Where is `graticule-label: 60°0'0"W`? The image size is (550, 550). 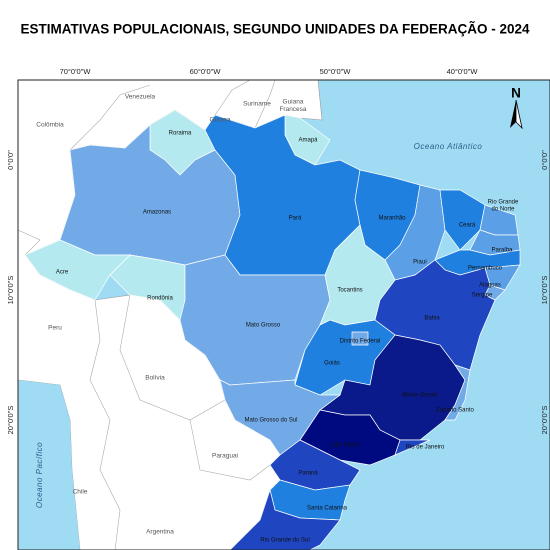 graticule-label: 60°0'0"W is located at coordinates (206, 71).